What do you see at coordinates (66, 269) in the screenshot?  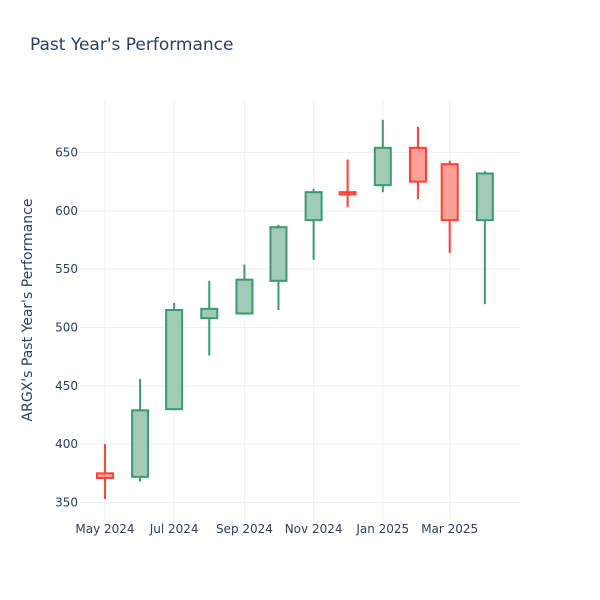 I see `y-tick-label: 550` at bounding box center [66, 269].